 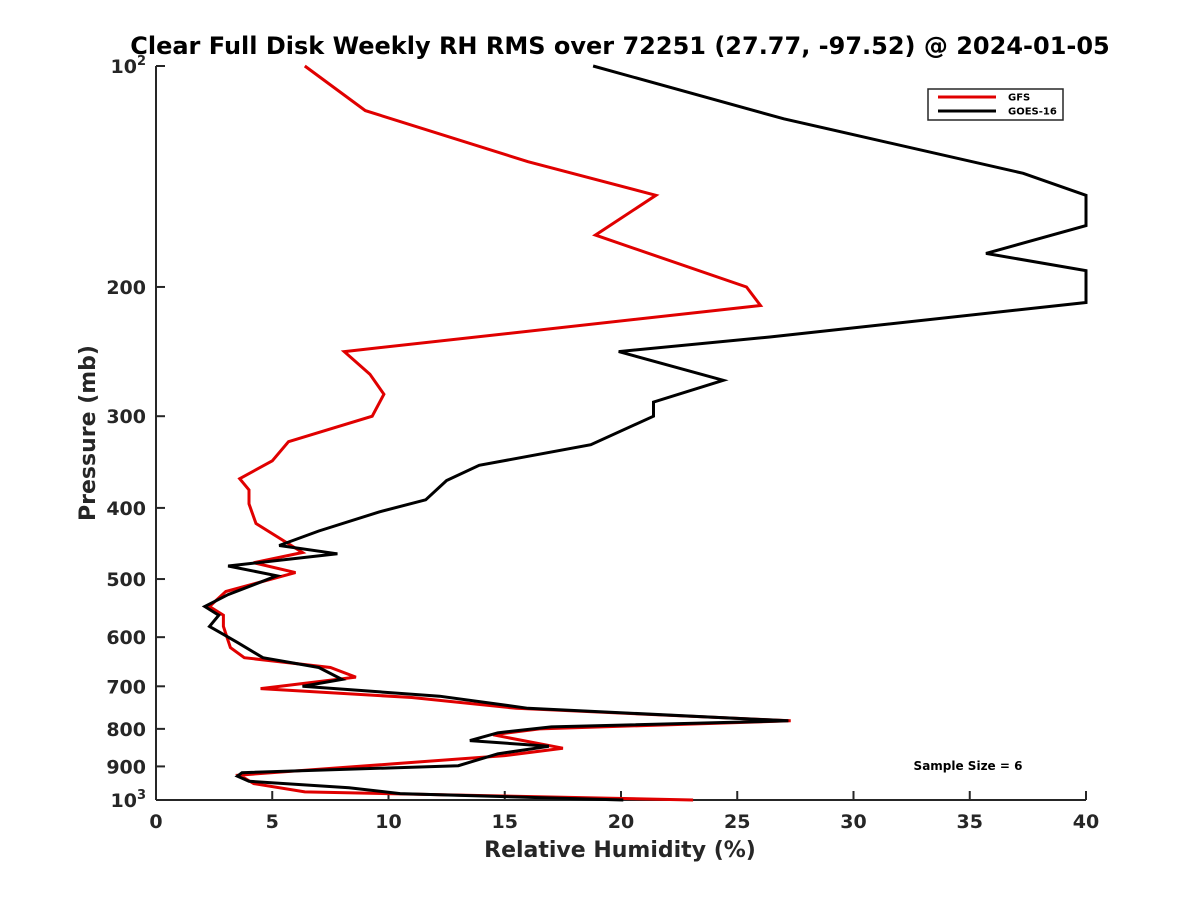 What do you see at coordinates (970, 822) in the screenshot?
I see `x-tick-label: 35` at bounding box center [970, 822].